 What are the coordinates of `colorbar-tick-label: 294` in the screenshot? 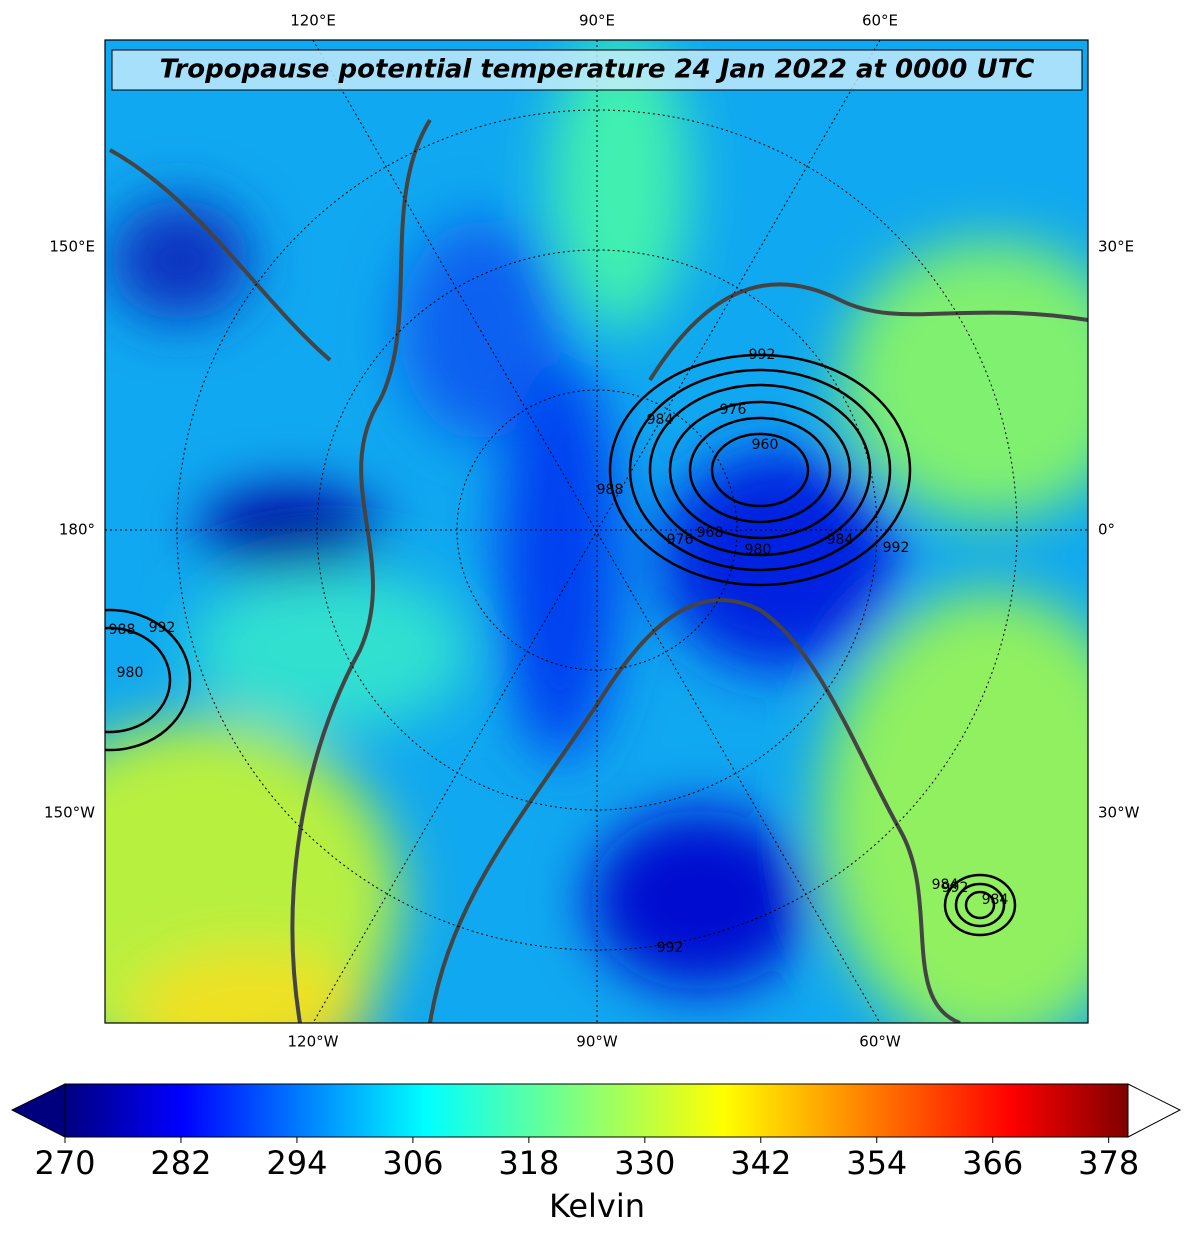 It's located at (296, 1163).